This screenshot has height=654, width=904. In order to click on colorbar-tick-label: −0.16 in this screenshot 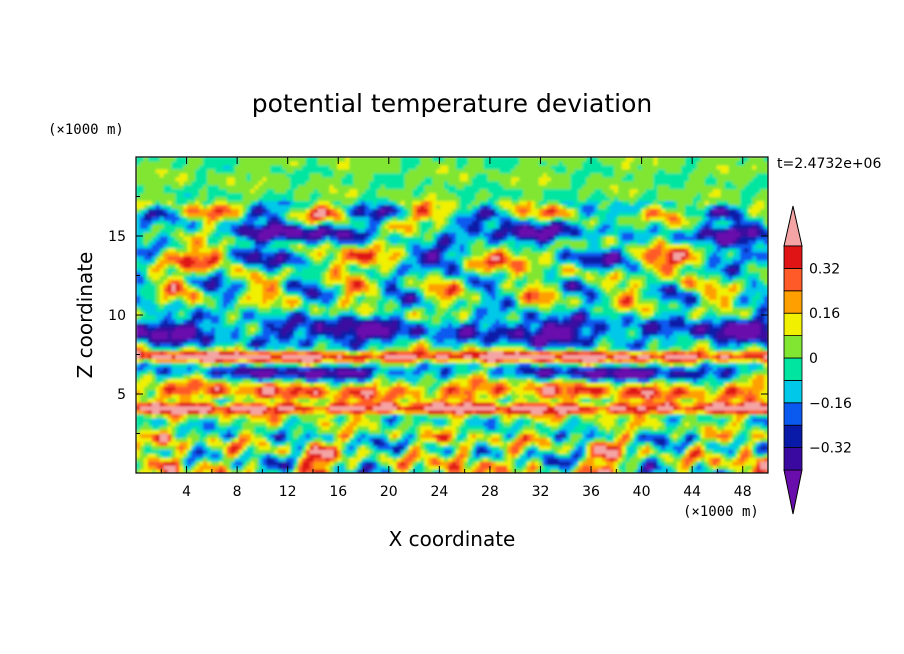, I will do `click(830, 404)`.